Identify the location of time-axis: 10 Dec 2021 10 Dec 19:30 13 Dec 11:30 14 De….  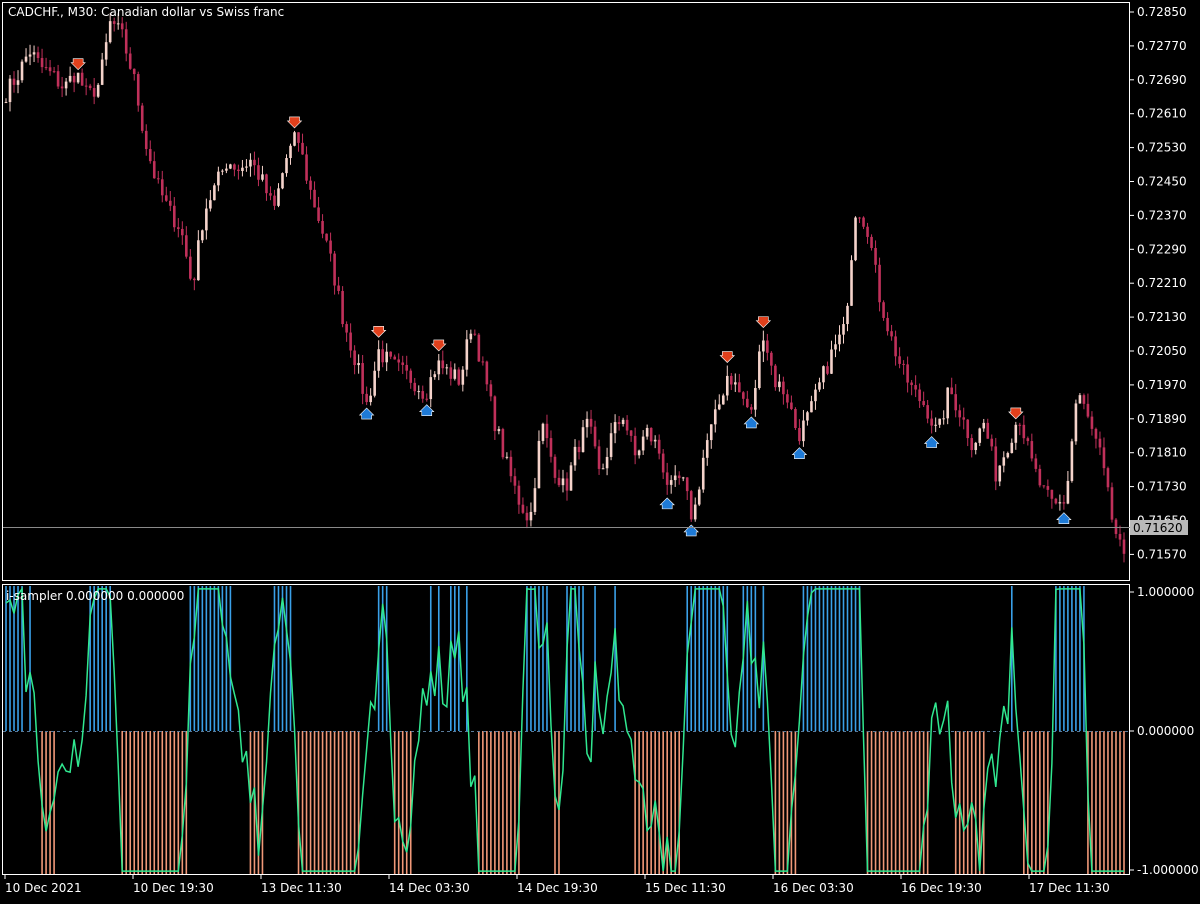
(557, 885).